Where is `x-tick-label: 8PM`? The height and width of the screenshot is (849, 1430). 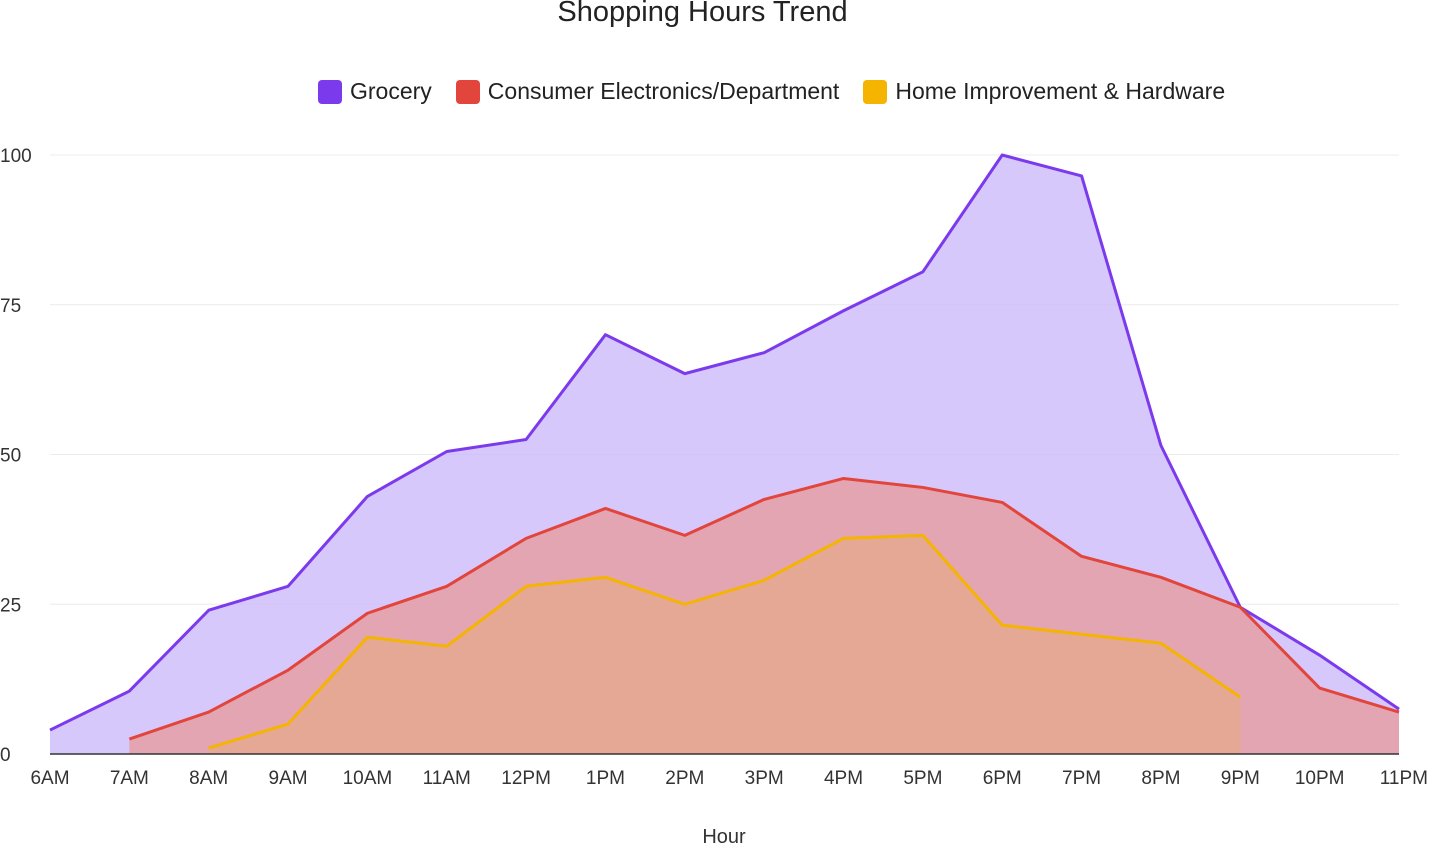
x-tick-label: 8PM is located at coordinates (1160, 778).